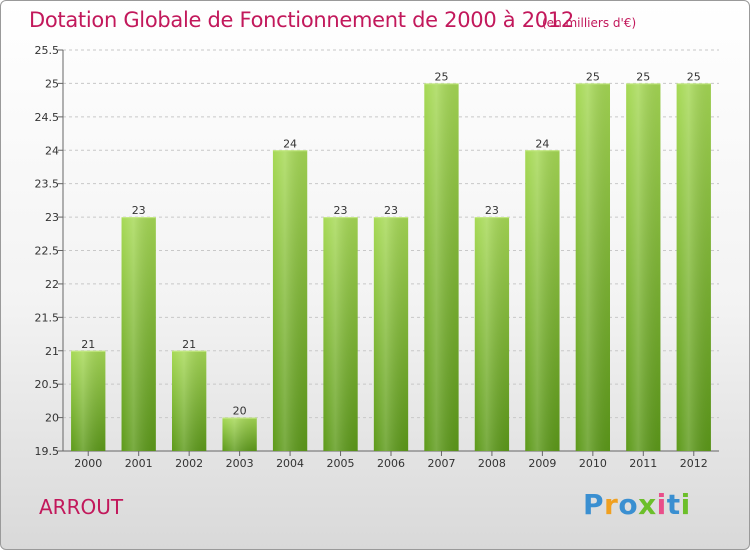 The width and height of the screenshot is (750, 550). I want to click on x-tick-label-2011: 2011, so click(643, 463).